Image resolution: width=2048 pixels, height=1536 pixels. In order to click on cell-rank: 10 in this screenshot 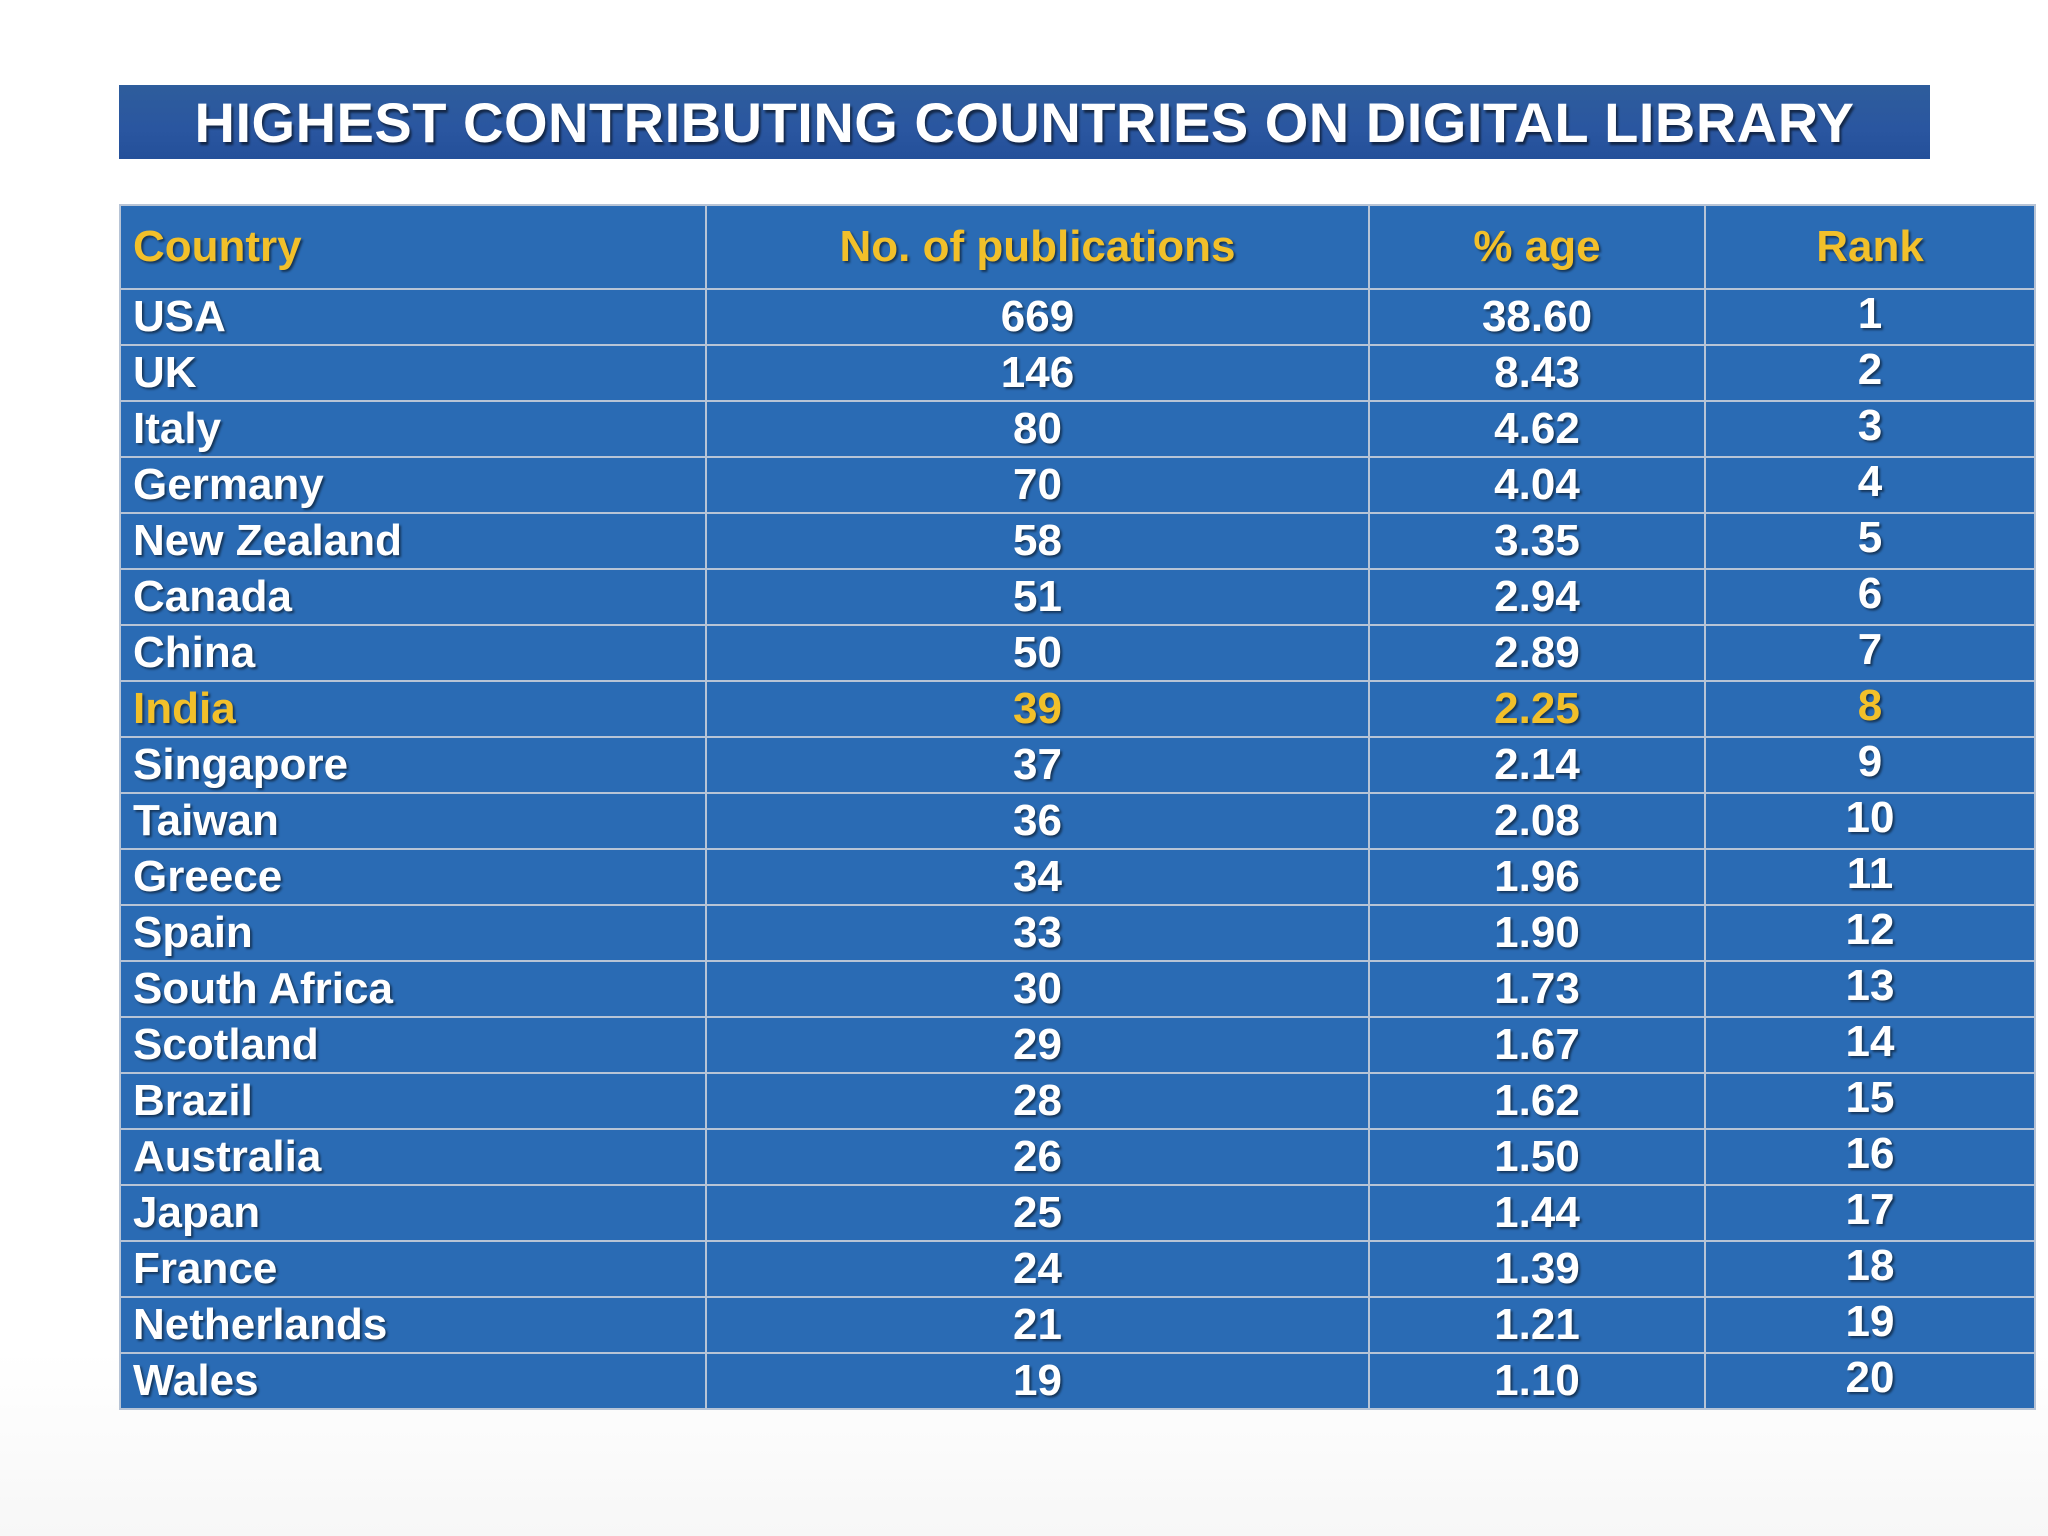, I will do `click(1870, 821)`.